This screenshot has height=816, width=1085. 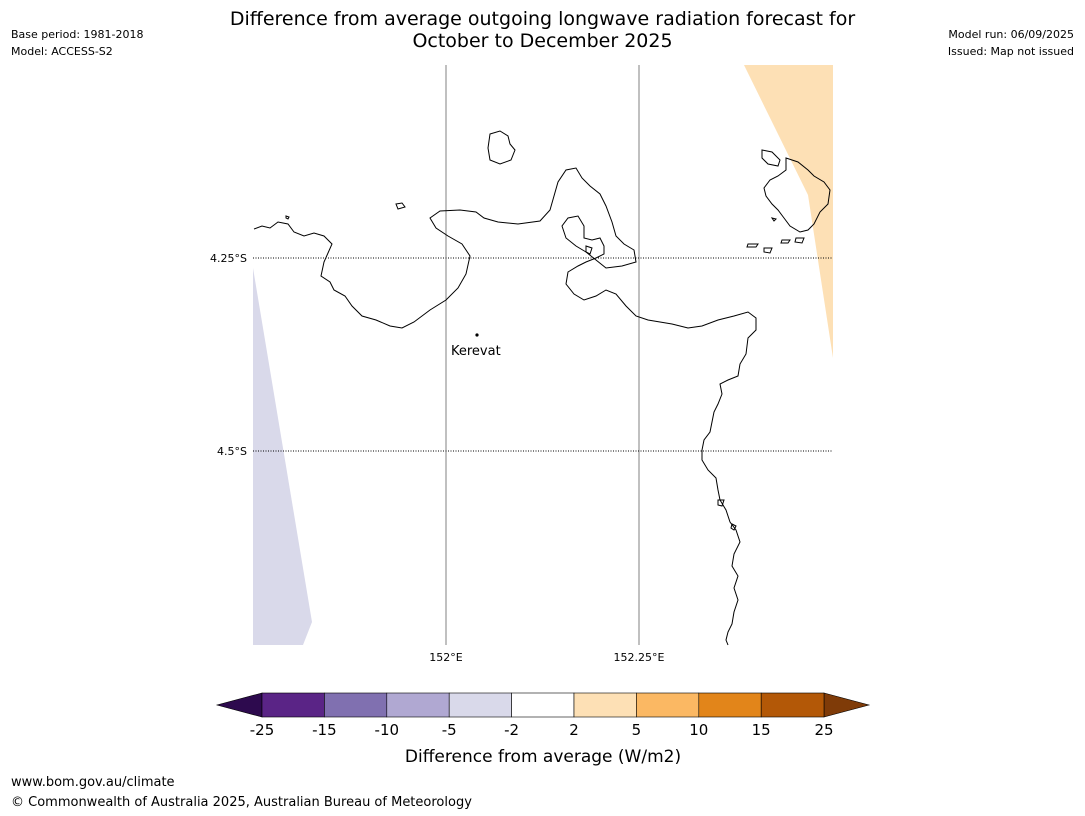 I want to click on kerevat-marker, so click(x=477, y=335).